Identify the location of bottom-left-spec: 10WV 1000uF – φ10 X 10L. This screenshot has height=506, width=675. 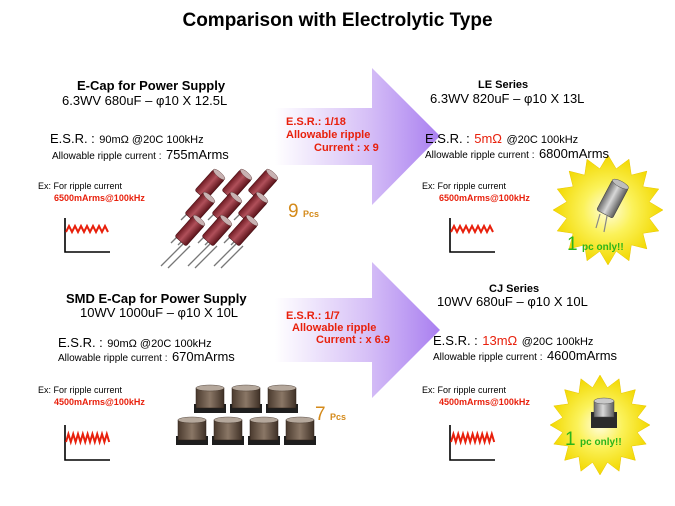
(159, 312).